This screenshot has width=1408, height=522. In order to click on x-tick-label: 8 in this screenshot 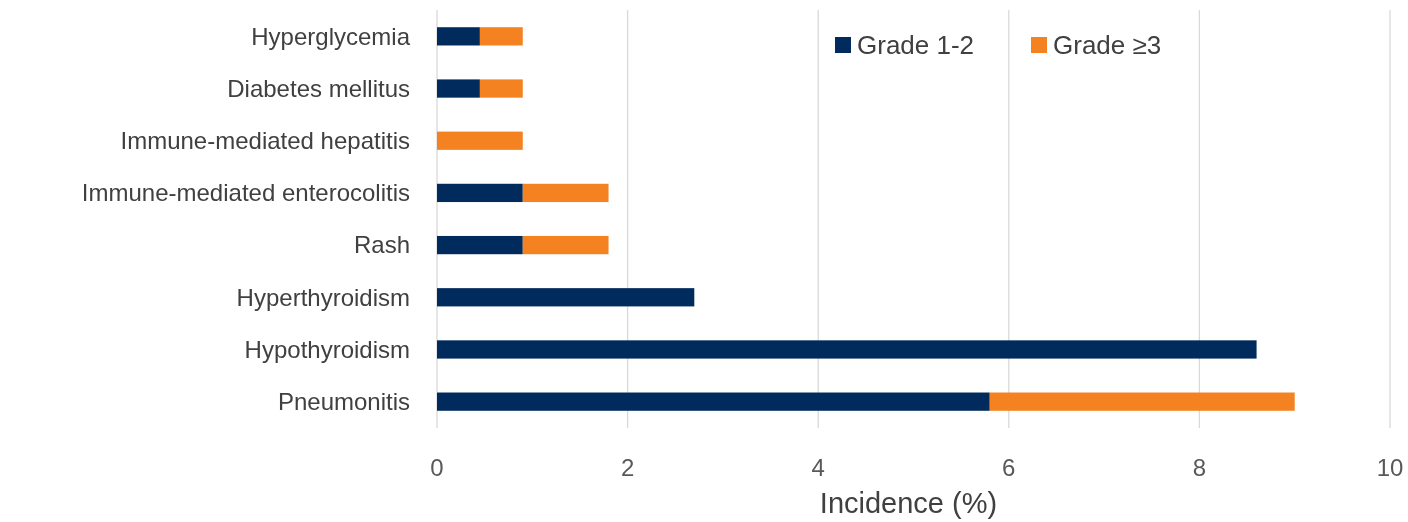, I will do `click(1199, 467)`.